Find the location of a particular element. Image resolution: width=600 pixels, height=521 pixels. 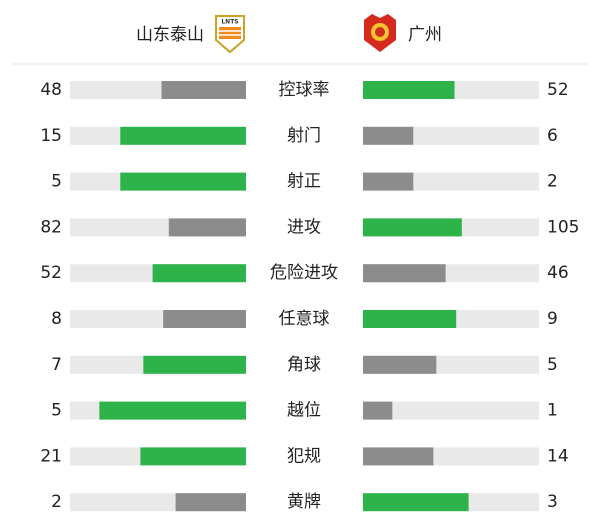

stat-label: 任意球 is located at coordinates (304, 319).